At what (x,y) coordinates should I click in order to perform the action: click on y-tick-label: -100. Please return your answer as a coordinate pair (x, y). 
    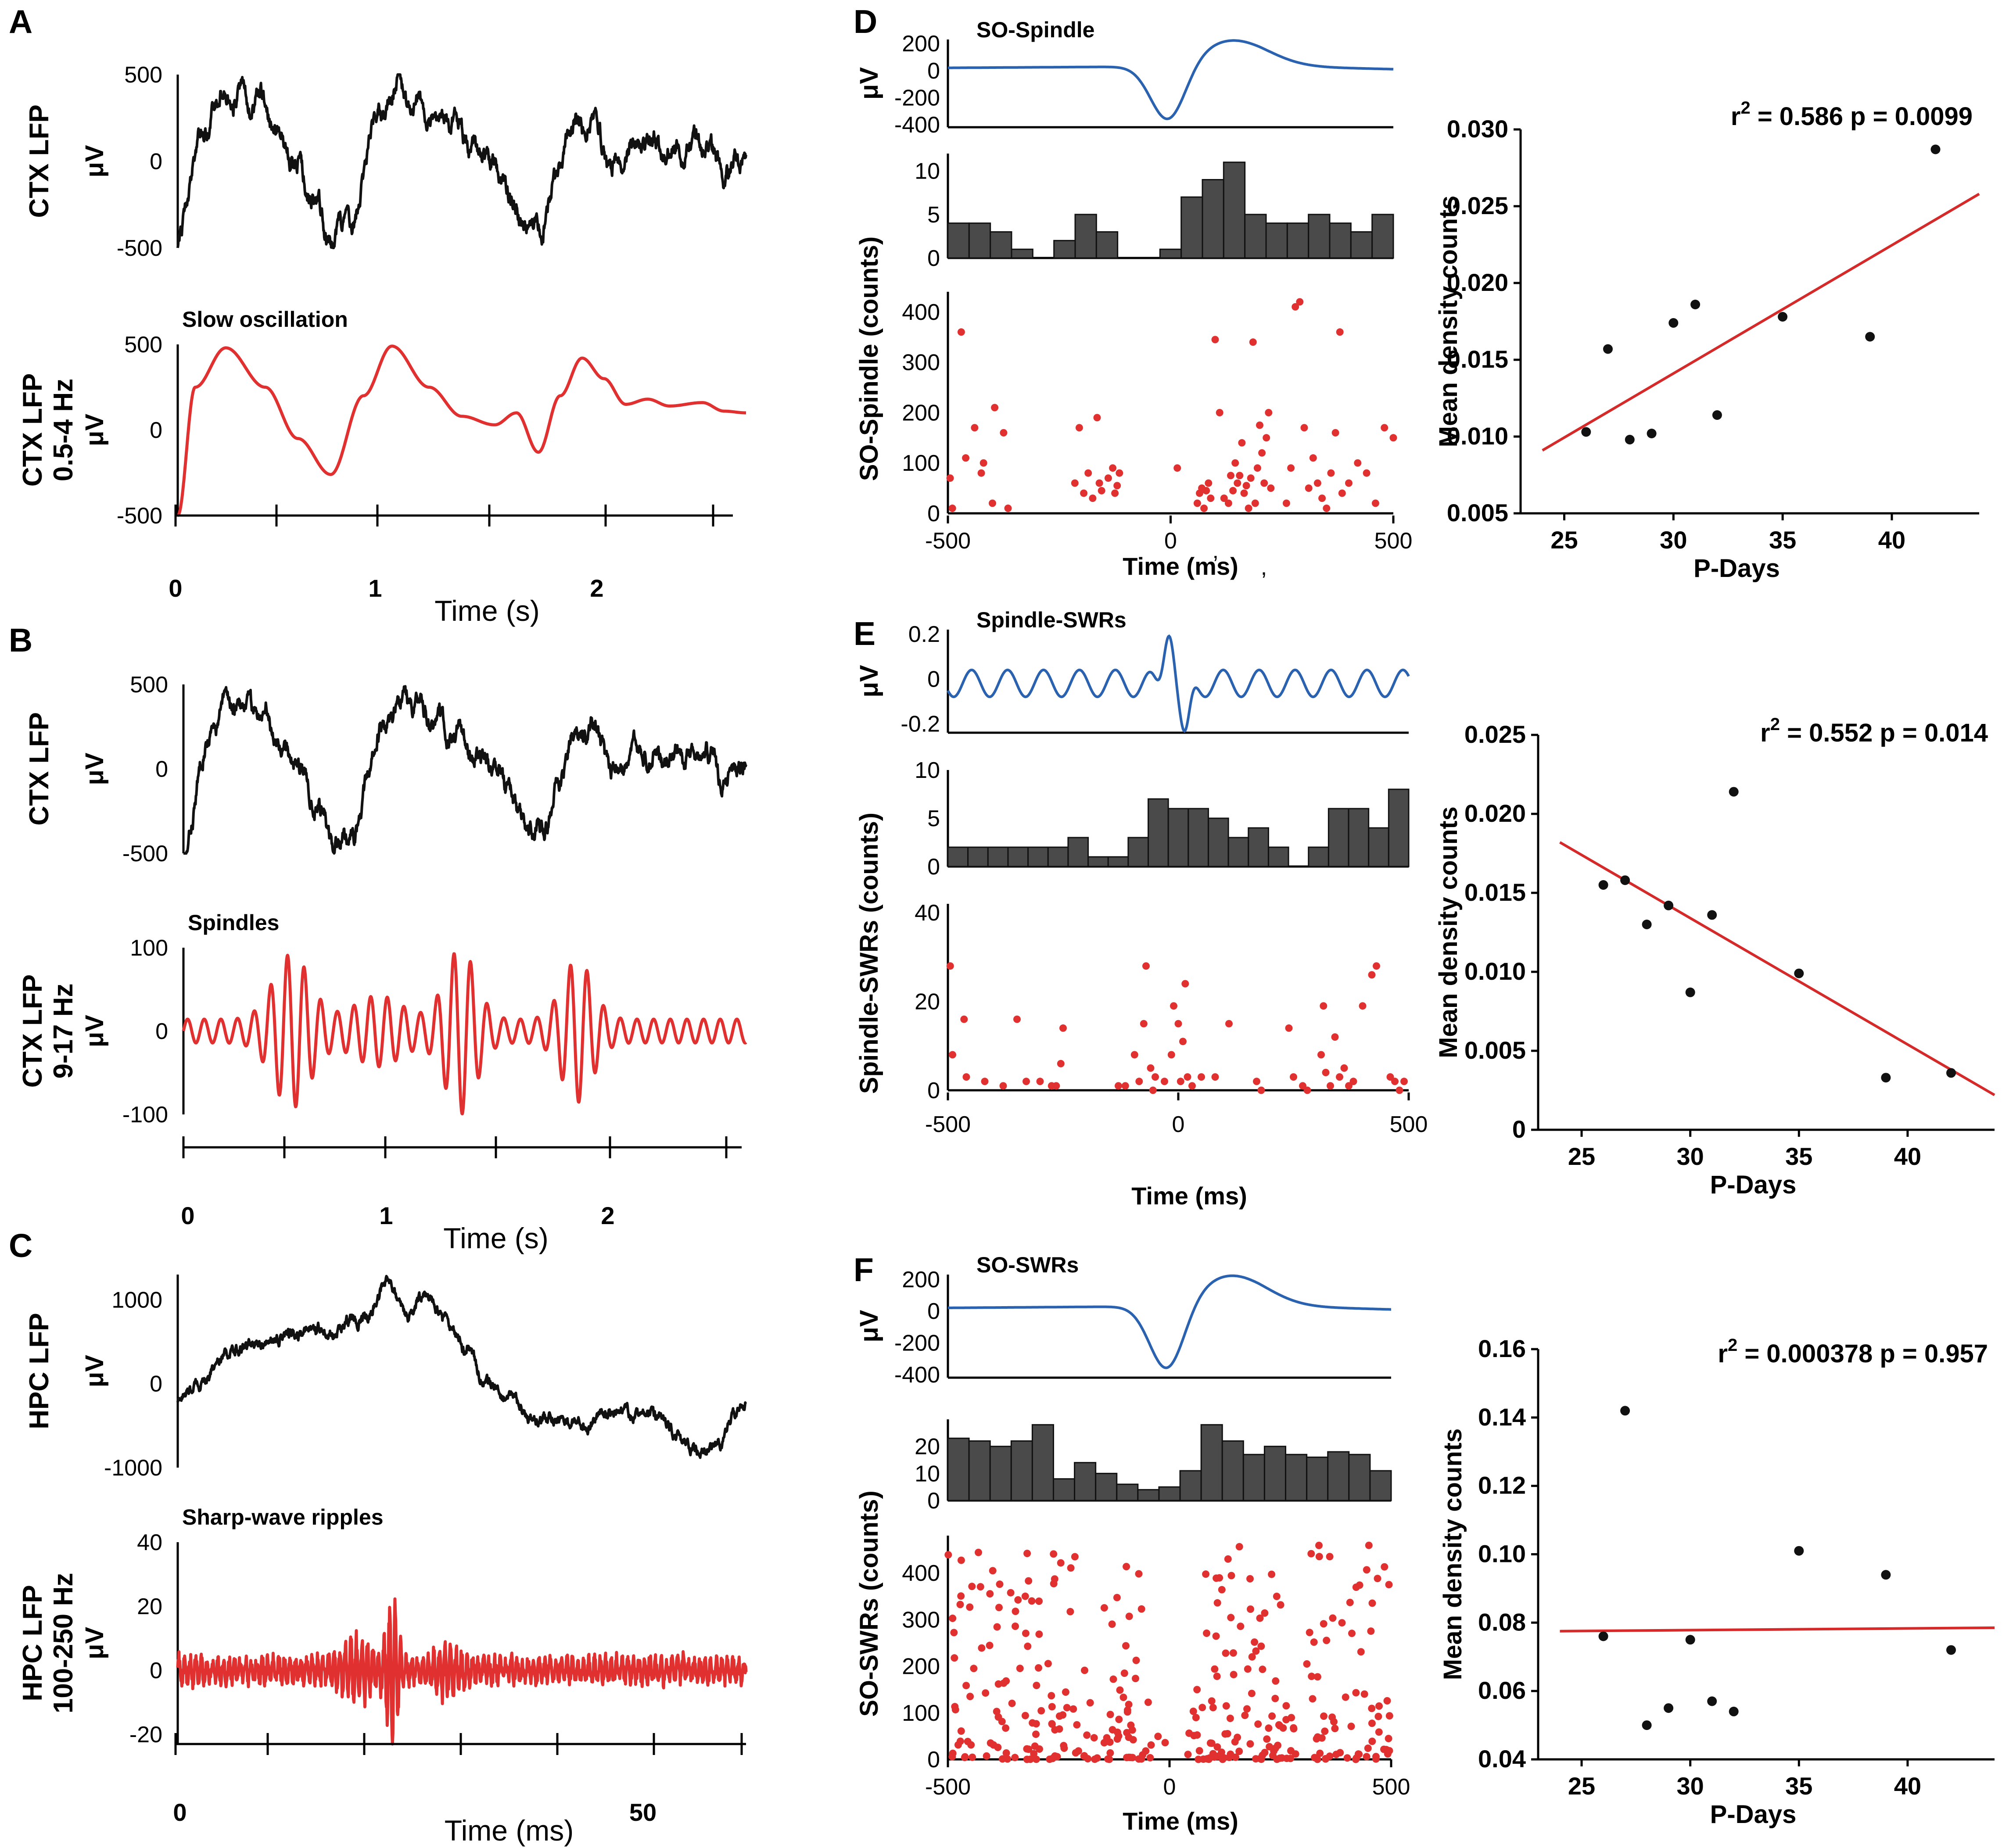
    Looking at the image, I should click on (145, 1115).